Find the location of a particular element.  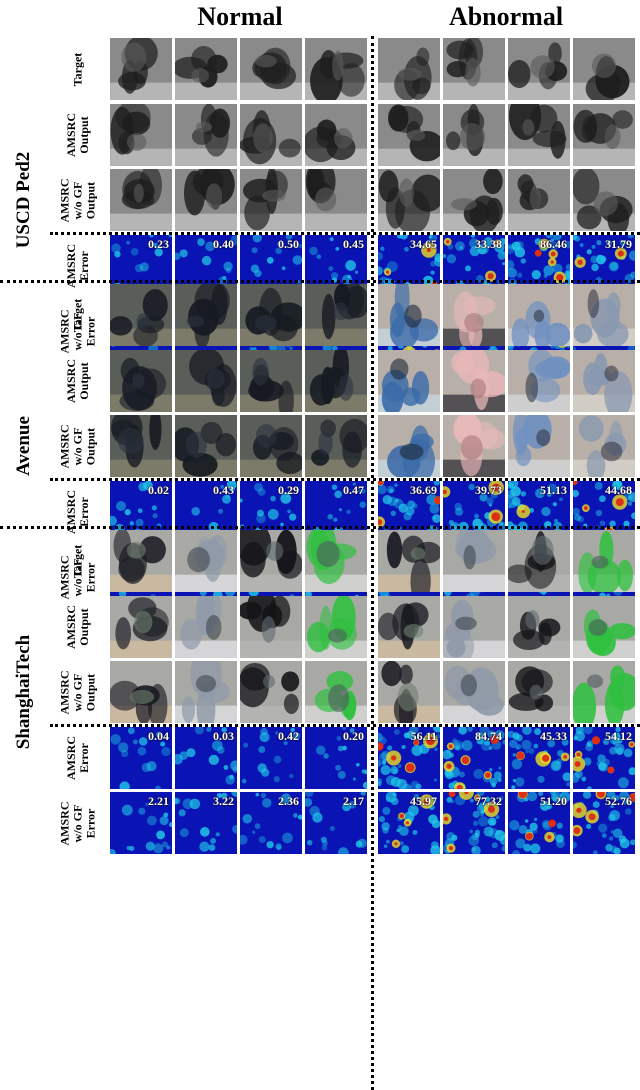

dataset-label: ShanghaiTech is located at coordinates (23, 692).